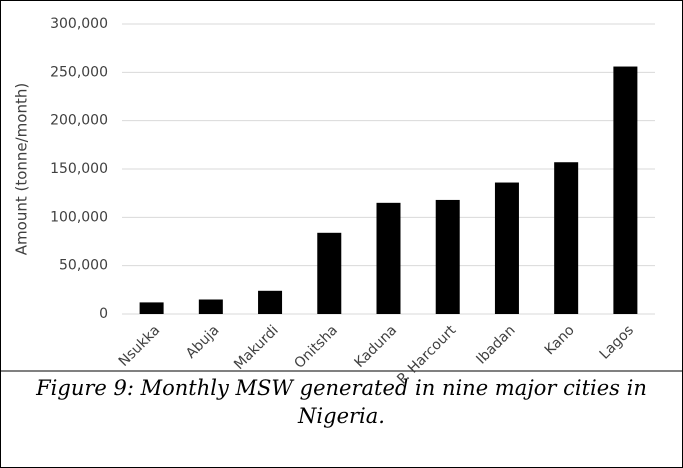 This screenshot has height=468, width=683. What do you see at coordinates (376, 346) in the screenshot?
I see `x-tick-label: Kaduna` at bounding box center [376, 346].